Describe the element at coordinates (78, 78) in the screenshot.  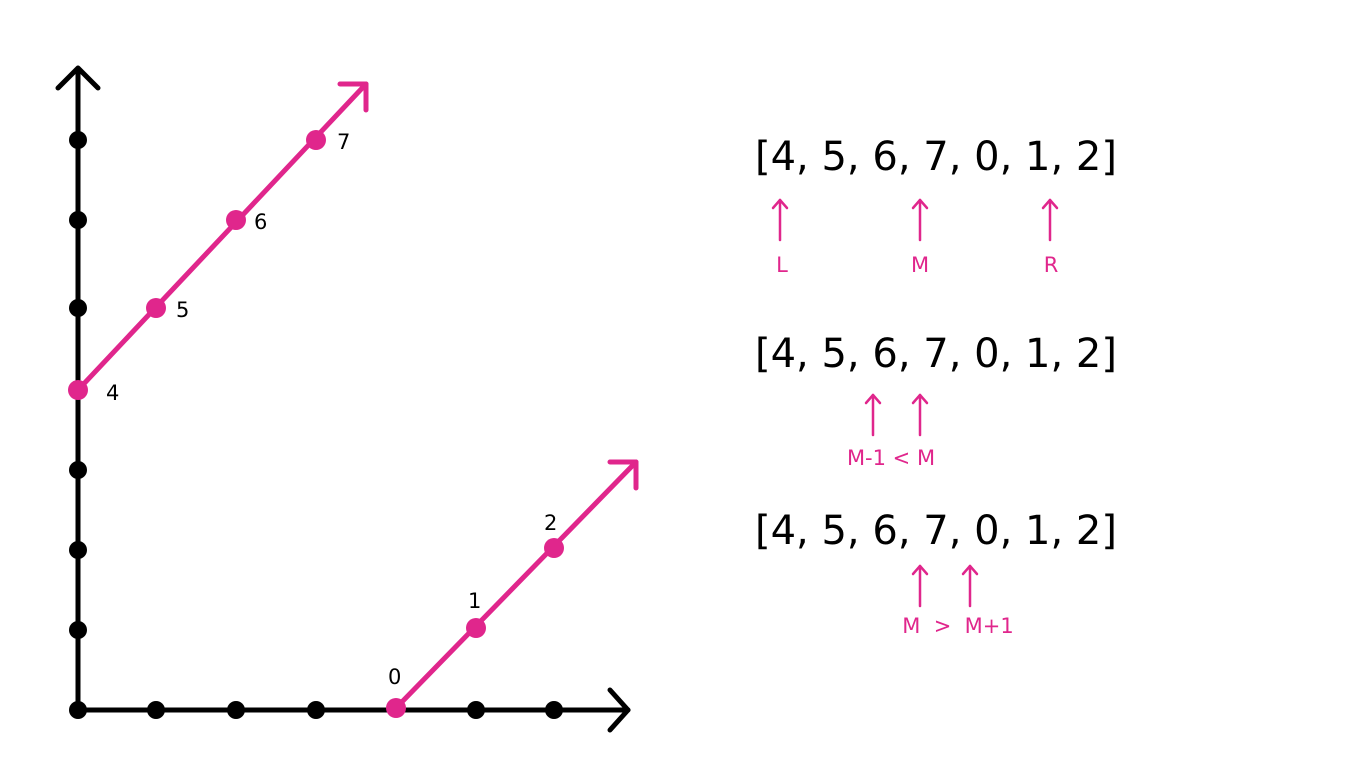
I see `y-axis-arrowhead` at that location.